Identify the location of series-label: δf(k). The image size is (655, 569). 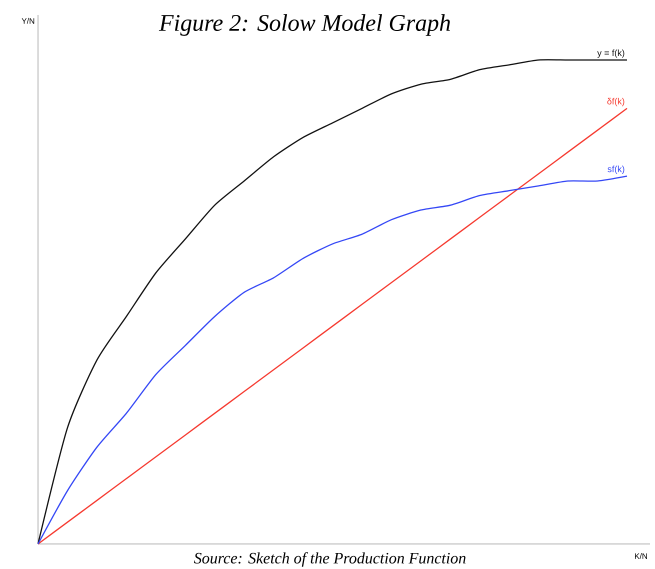
(615, 102).